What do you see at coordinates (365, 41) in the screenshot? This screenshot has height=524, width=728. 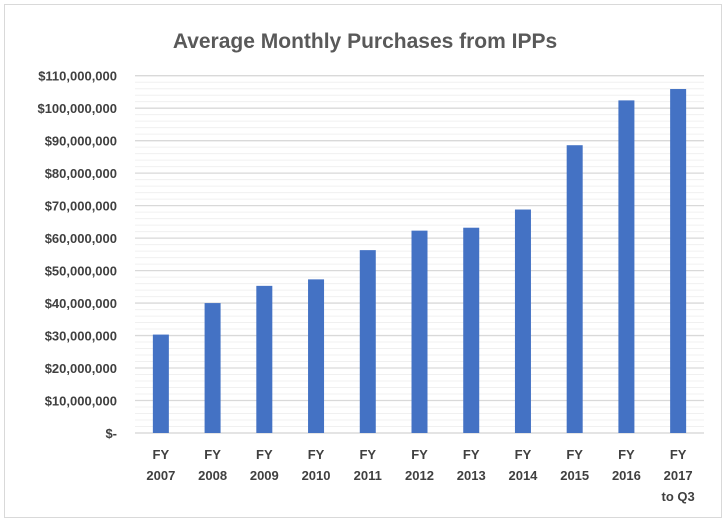 I see `chart-title: Average Monthly Purchases from IPPs` at bounding box center [365, 41].